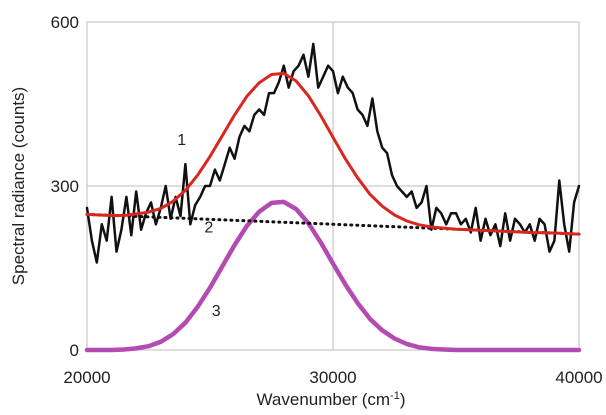  I want to click on x-axis-label-end: ), so click(403, 399).